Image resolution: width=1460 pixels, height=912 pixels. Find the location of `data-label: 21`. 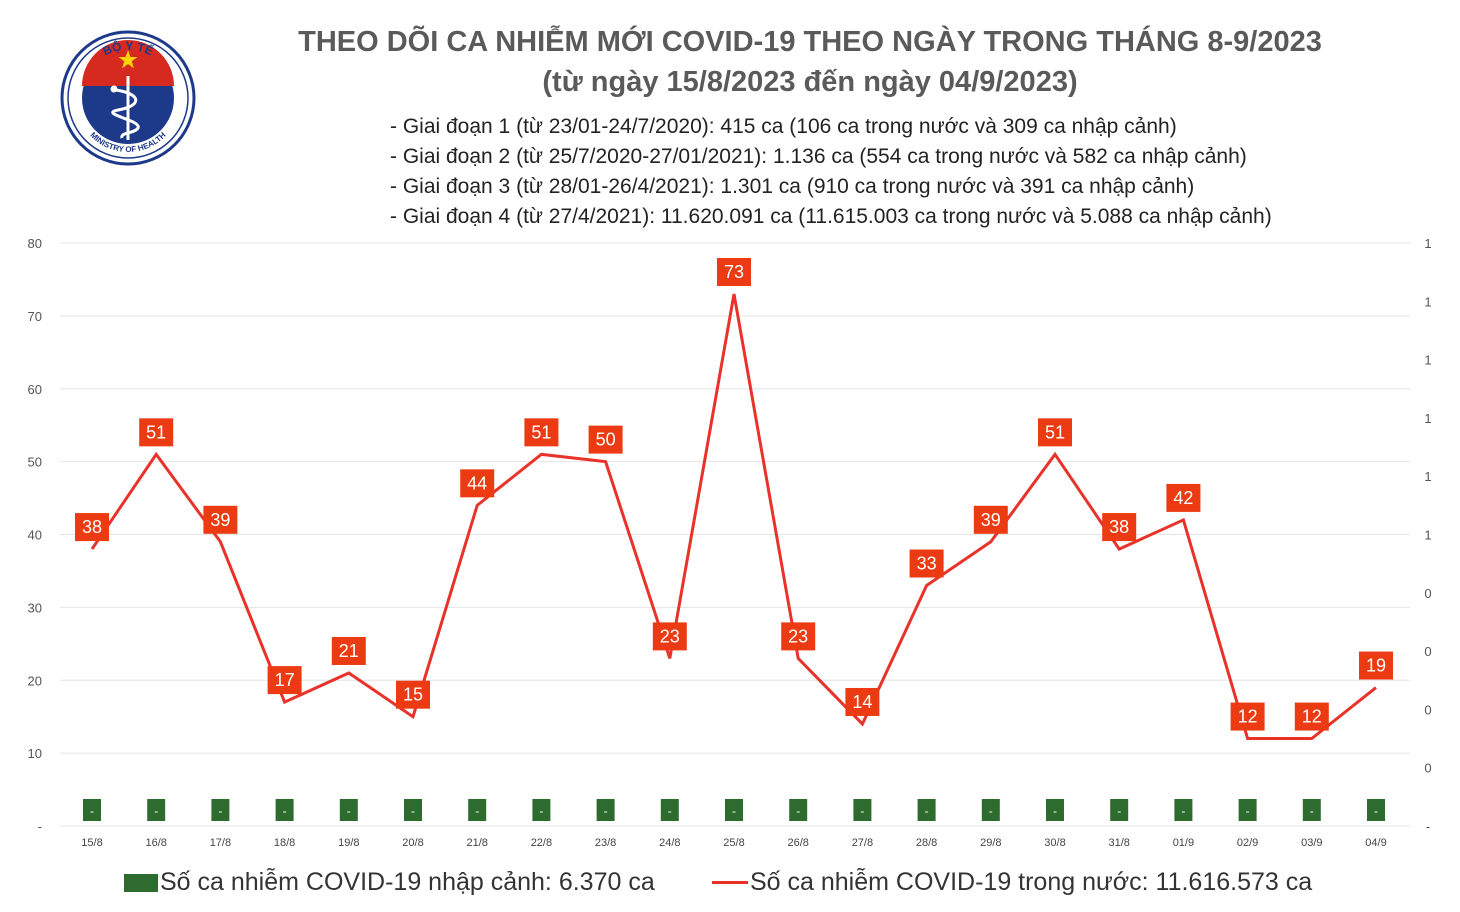

data-label: 21 is located at coordinates (349, 651).